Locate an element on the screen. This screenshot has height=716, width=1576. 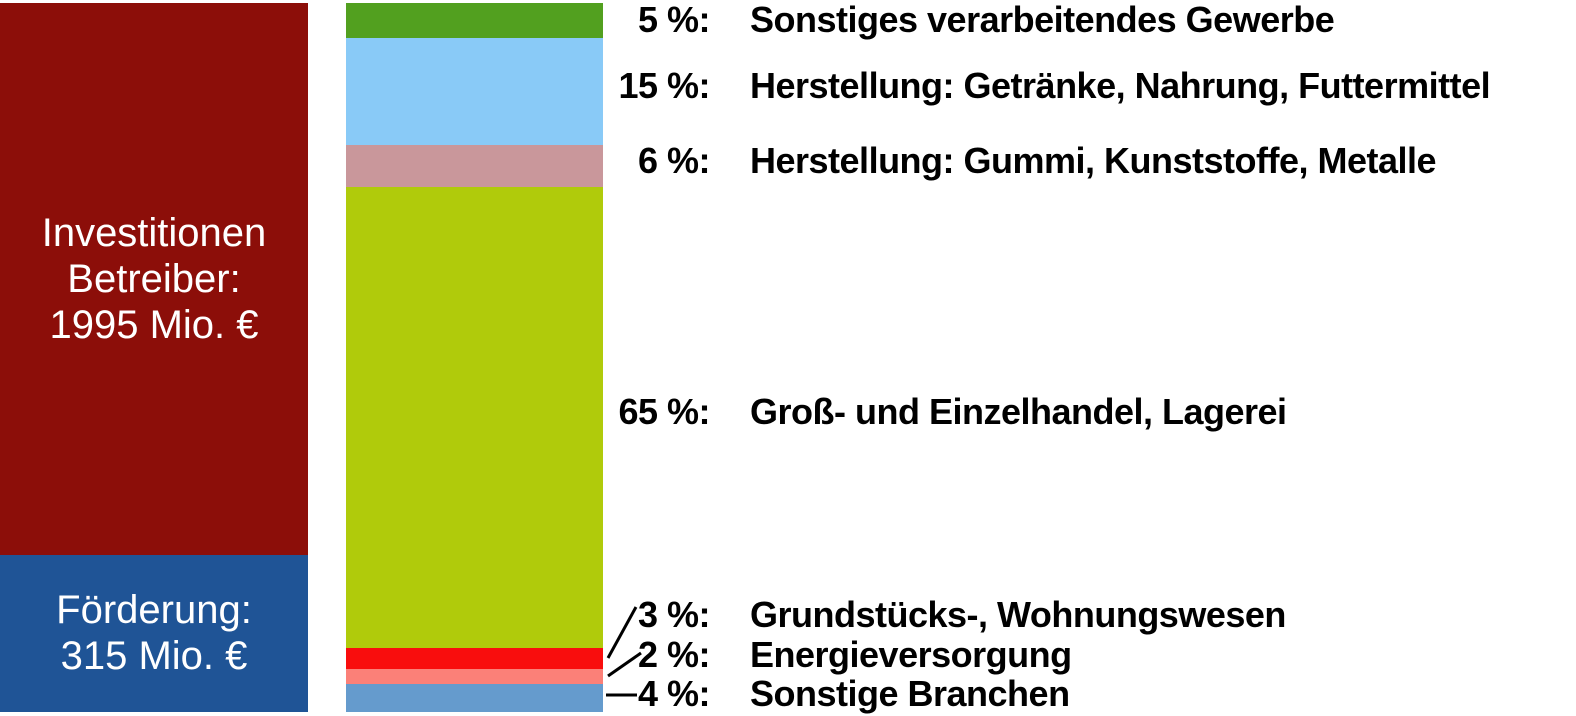
bar-label-line: Betreiber: is located at coordinates (154, 278).